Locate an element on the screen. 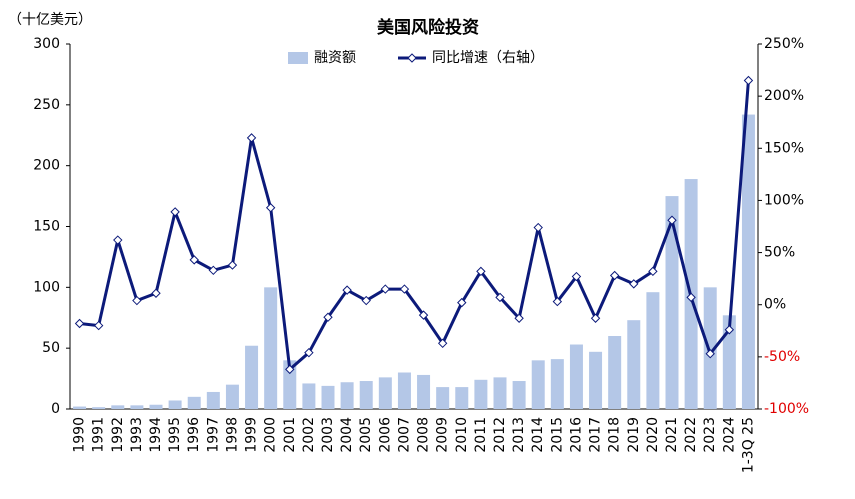 The height and width of the screenshot is (499, 855). y-tick-label: 200 is located at coordinates (46, 166).